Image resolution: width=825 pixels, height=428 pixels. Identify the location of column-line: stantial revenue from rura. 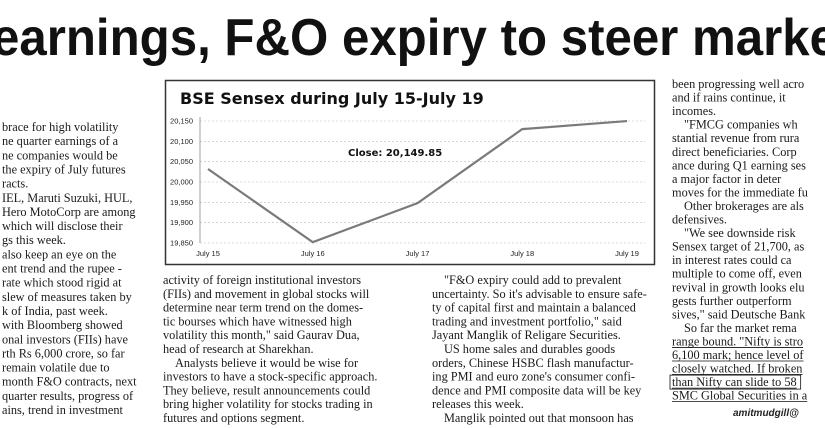
(736, 138).